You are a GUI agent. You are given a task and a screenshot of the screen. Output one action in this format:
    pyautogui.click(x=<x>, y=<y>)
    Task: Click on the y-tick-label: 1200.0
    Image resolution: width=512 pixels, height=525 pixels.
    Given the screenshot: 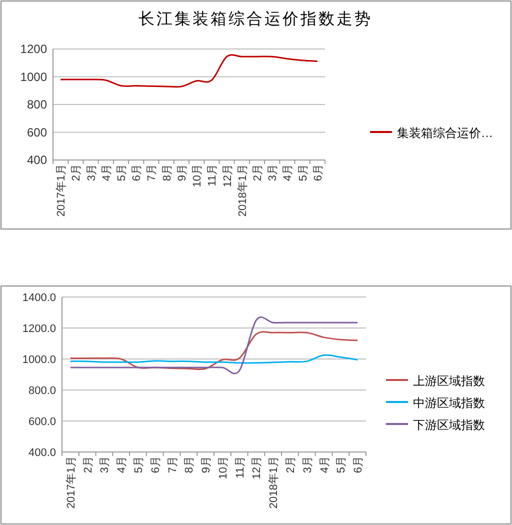 What is the action you would take?
    pyautogui.click(x=39, y=329)
    